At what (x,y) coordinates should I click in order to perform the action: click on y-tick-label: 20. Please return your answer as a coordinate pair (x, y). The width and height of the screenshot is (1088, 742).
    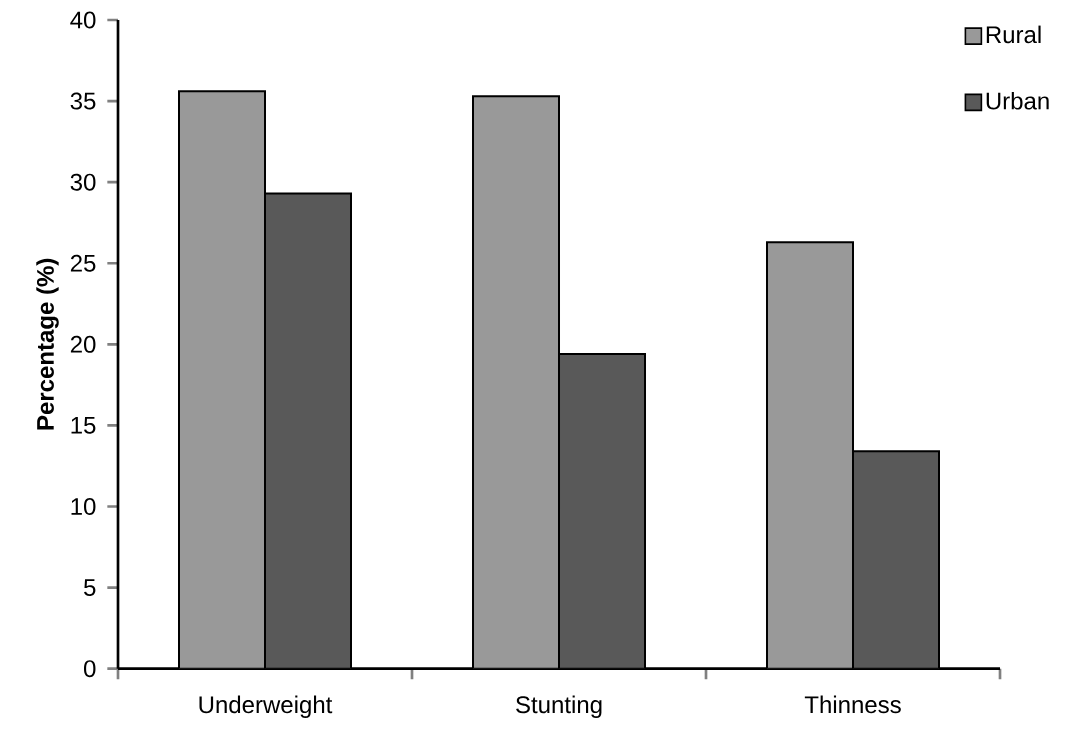
    Looking at the image, I should click on (83, 344).